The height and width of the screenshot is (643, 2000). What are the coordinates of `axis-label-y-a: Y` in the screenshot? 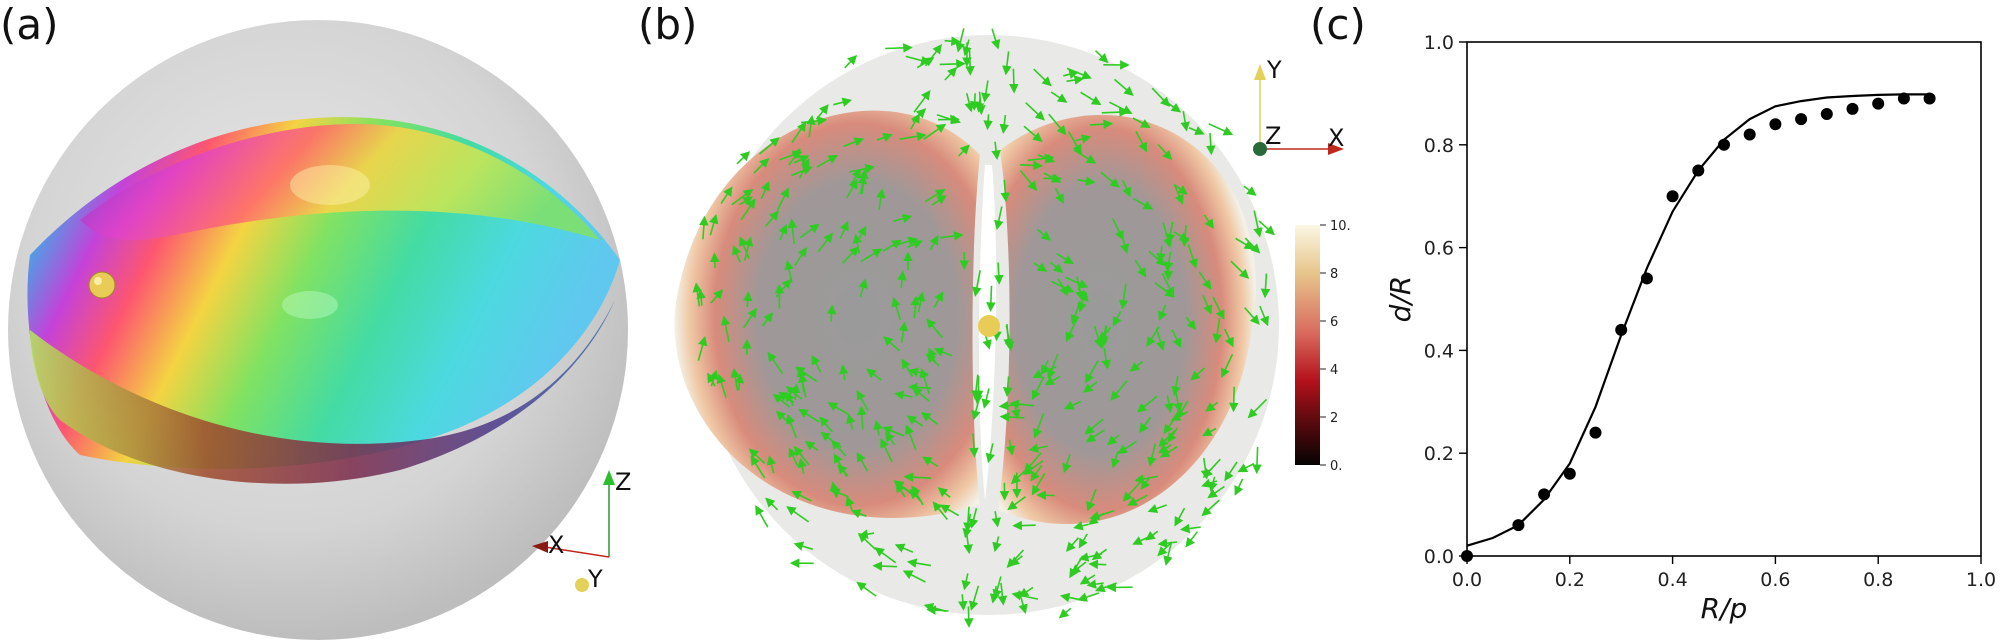 It's located at (595, 579).